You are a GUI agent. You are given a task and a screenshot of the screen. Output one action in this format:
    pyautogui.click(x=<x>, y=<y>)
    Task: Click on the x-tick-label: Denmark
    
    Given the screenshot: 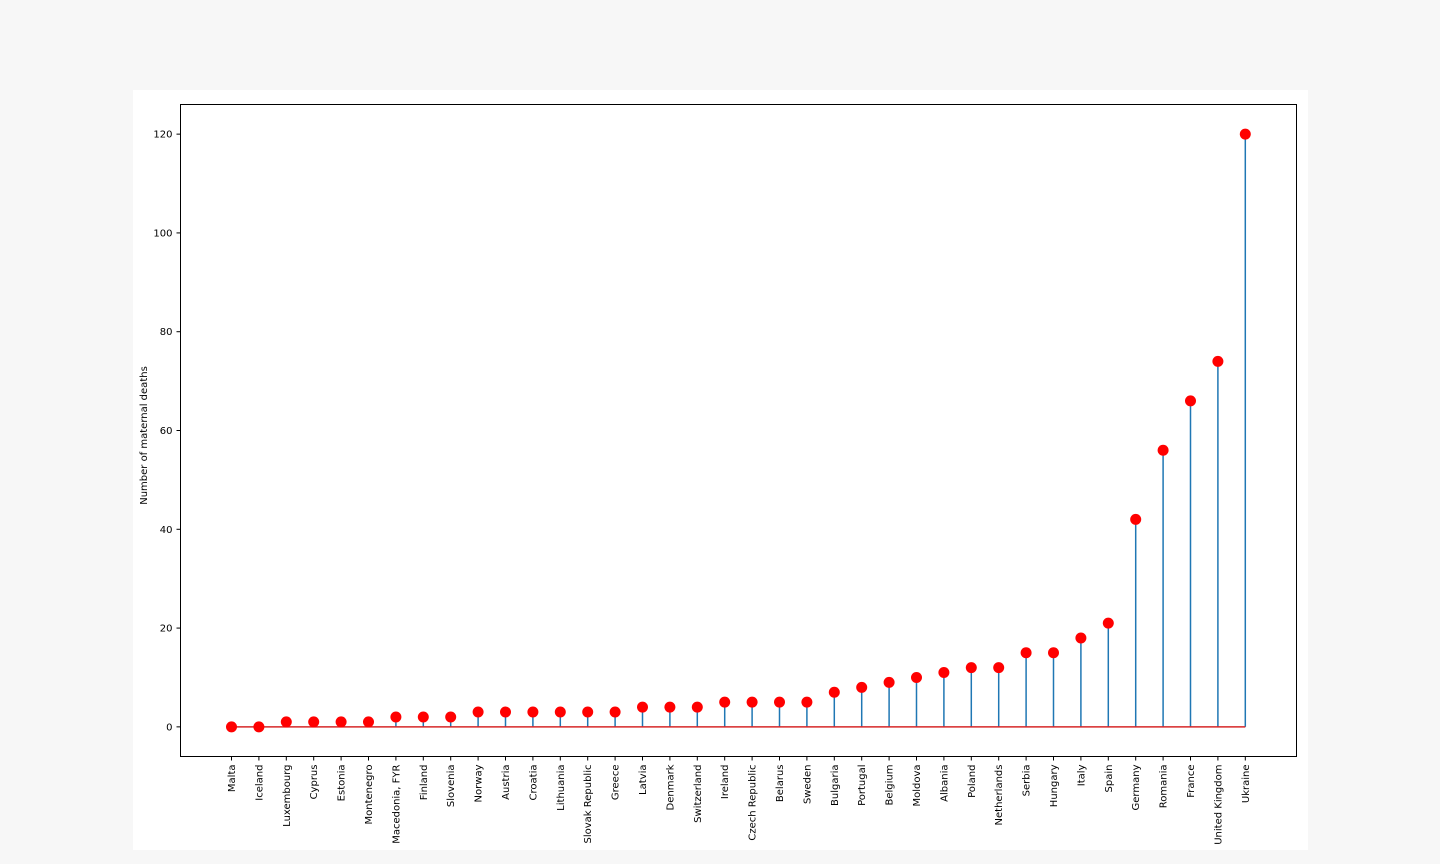 What is the action you would take?
    pyautogui.click(x=670, y=787)
    